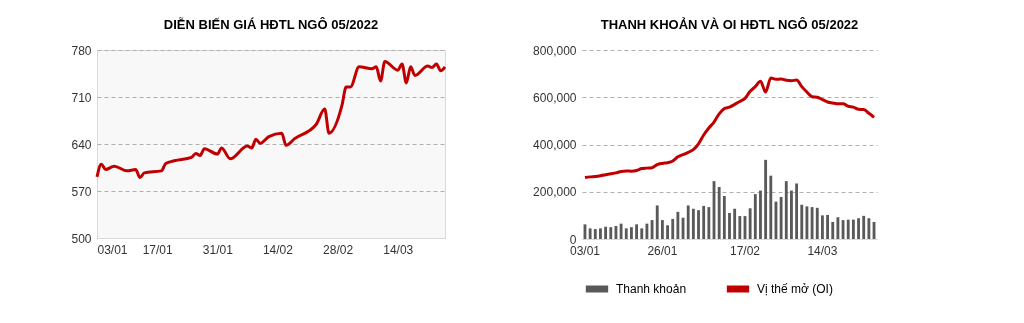 The height and width of the screenshot is (323, 1024). What do you see at coordinates (555, 145) in the screenshot?
I see `y-tick-label: 400,000` at bounding box center [555, 145].